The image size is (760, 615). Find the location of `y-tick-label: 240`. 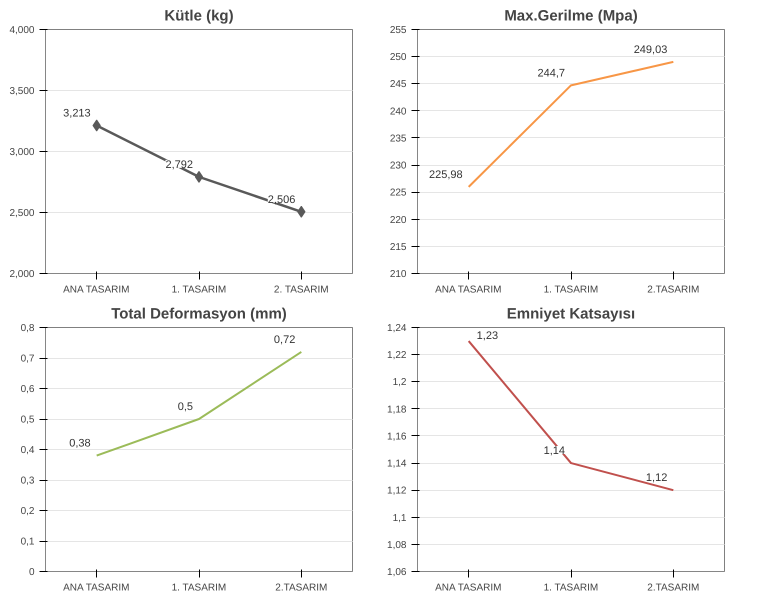

y-tick-label: 240 is located at coordinates (398, 112).